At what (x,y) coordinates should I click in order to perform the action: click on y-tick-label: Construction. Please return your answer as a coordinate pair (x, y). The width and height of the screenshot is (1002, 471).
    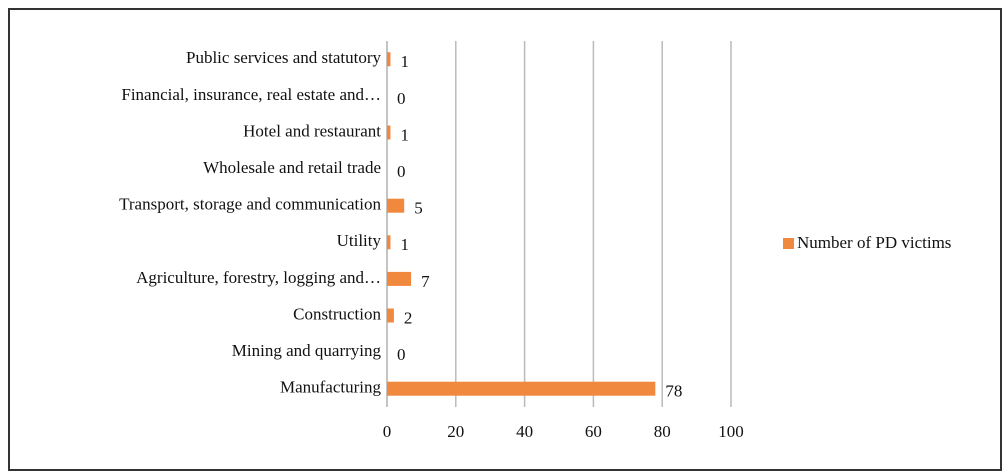
    Looking at the image, I should click on (337, 313).